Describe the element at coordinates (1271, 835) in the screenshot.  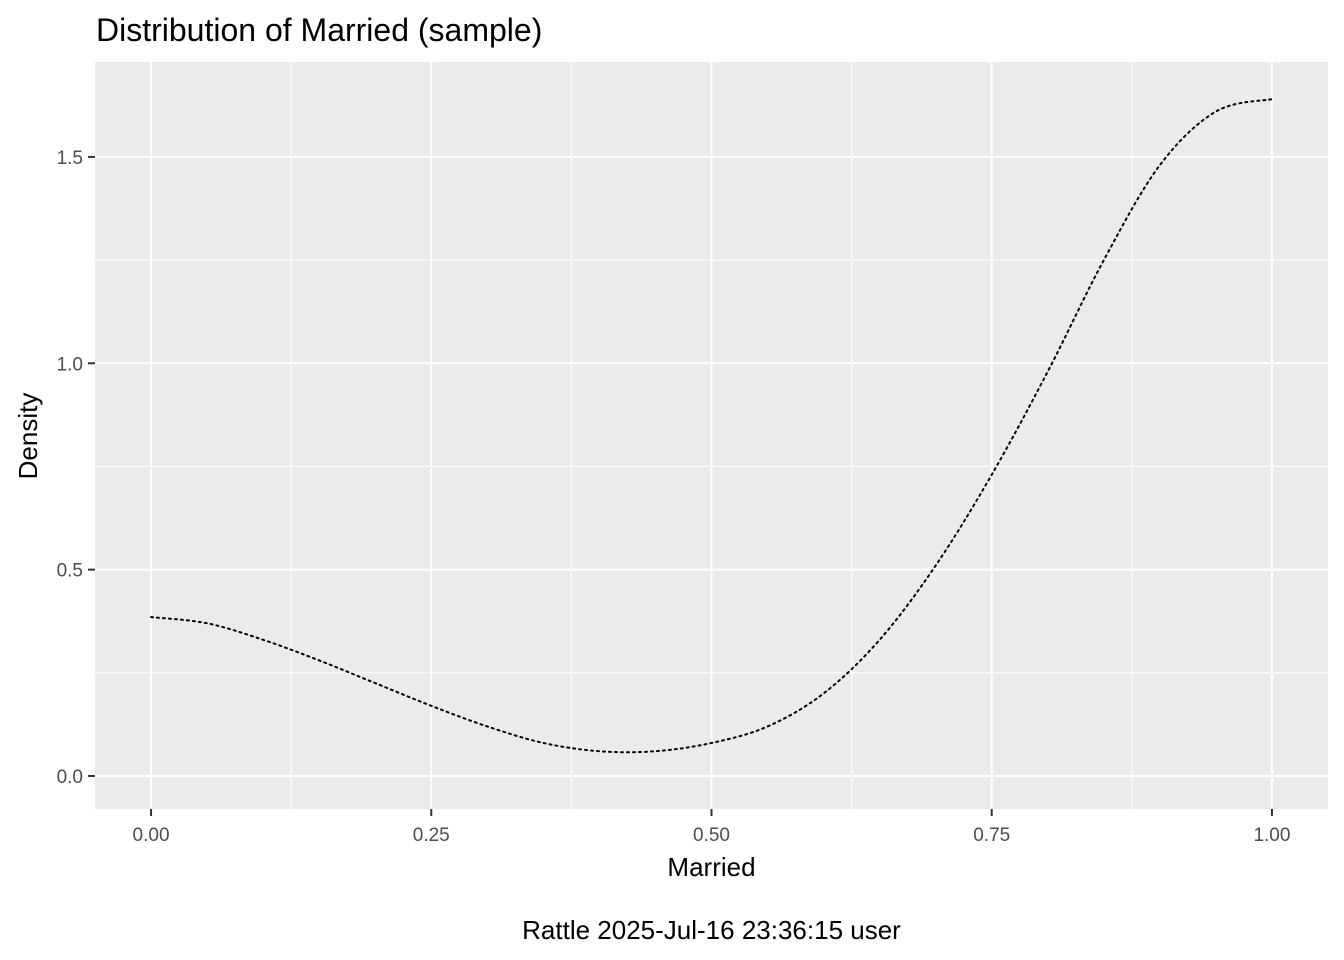
I see `x-tick-label: 1.00` at that location.